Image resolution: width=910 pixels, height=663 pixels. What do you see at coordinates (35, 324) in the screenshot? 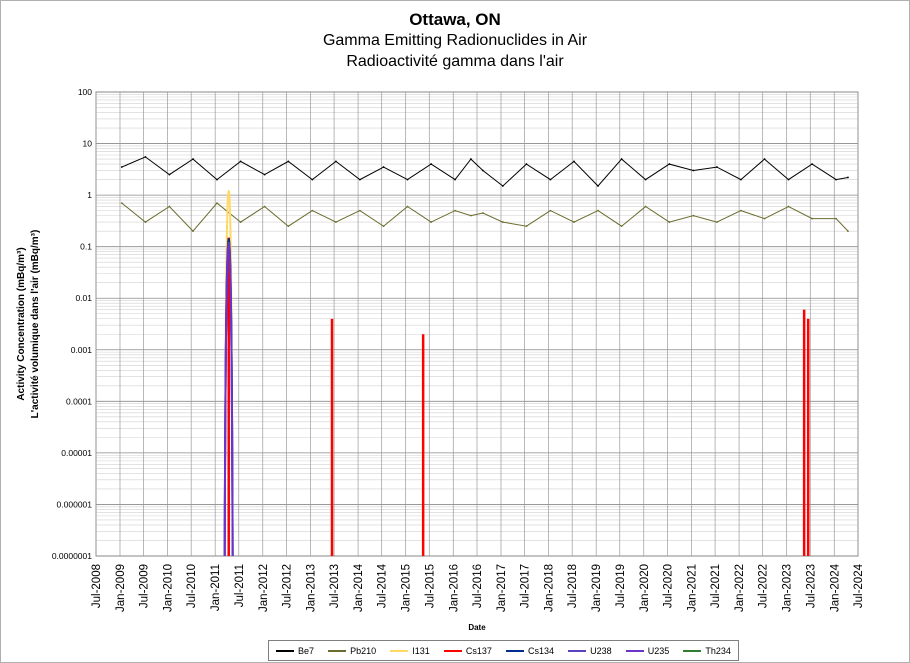
I see `y-axis-title-fr: L'activité volumique dans l'air (mBq/m³)` at bounding box center [35, 324].